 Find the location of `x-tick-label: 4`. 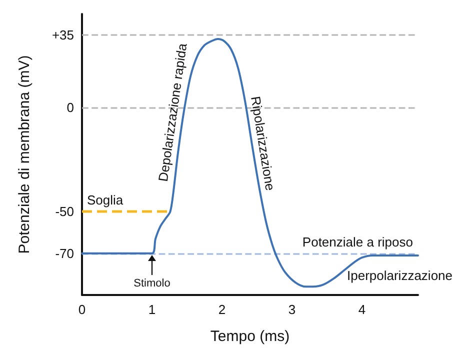

x-tick-label: 4 is located at coordinates (362, 309).